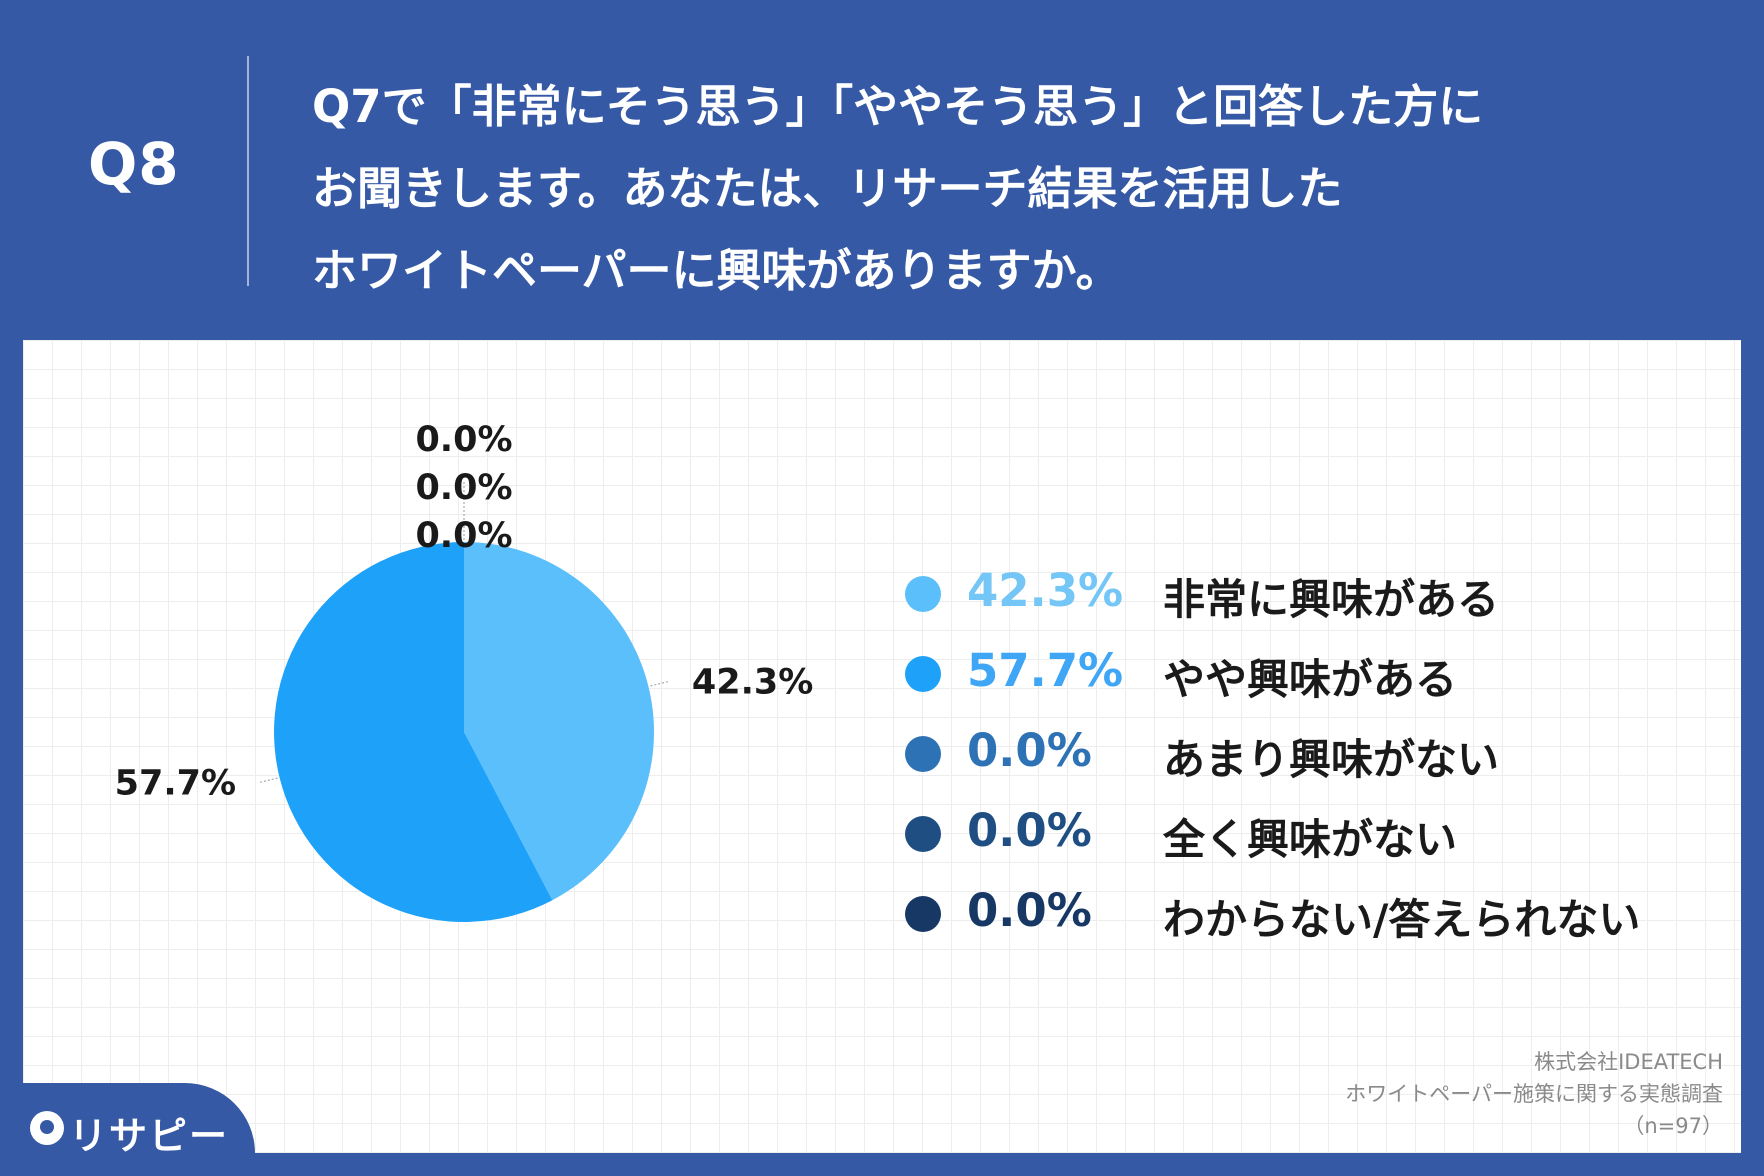 The width and height of the screenshot is (1764, 1176). What do you see at coordinates (1673, 1126) in the screenshot?
I see `credit-sample-size: （n=97）` at bounding box center [1673, 1126].